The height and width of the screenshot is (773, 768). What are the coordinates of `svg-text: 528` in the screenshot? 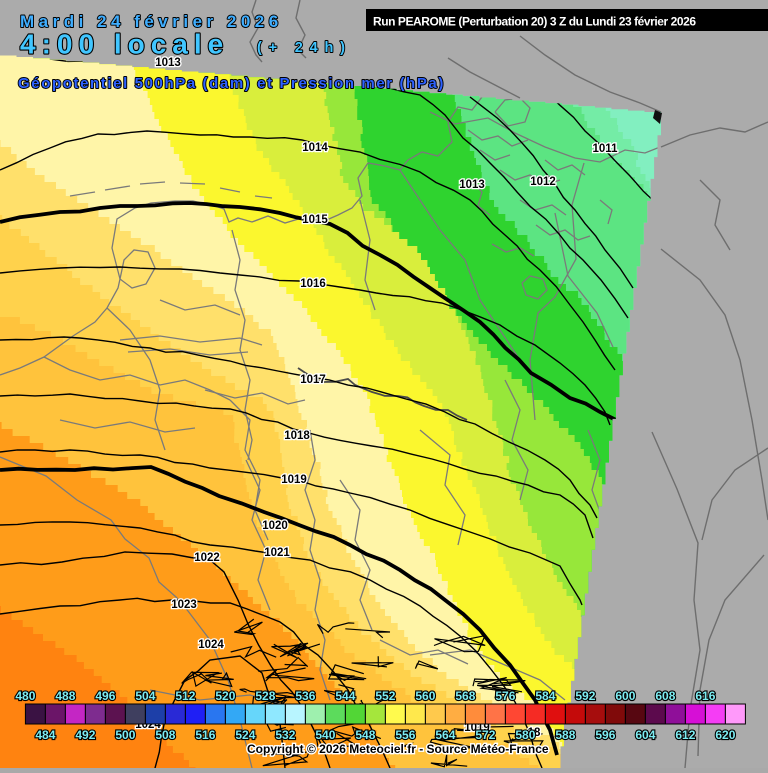 It's located at (265, 696).